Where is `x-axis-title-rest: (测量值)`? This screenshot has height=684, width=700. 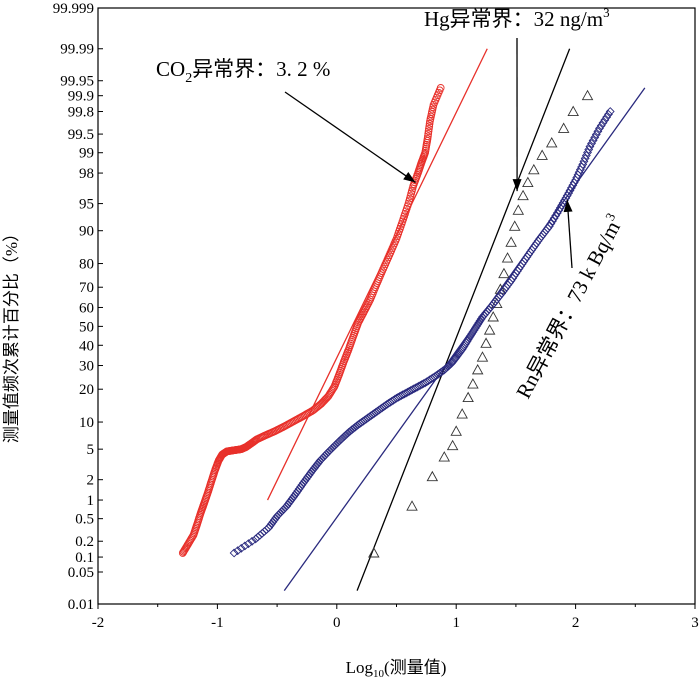
x-axis-title-rest: (测量值) is located at coordinates (415, 667).